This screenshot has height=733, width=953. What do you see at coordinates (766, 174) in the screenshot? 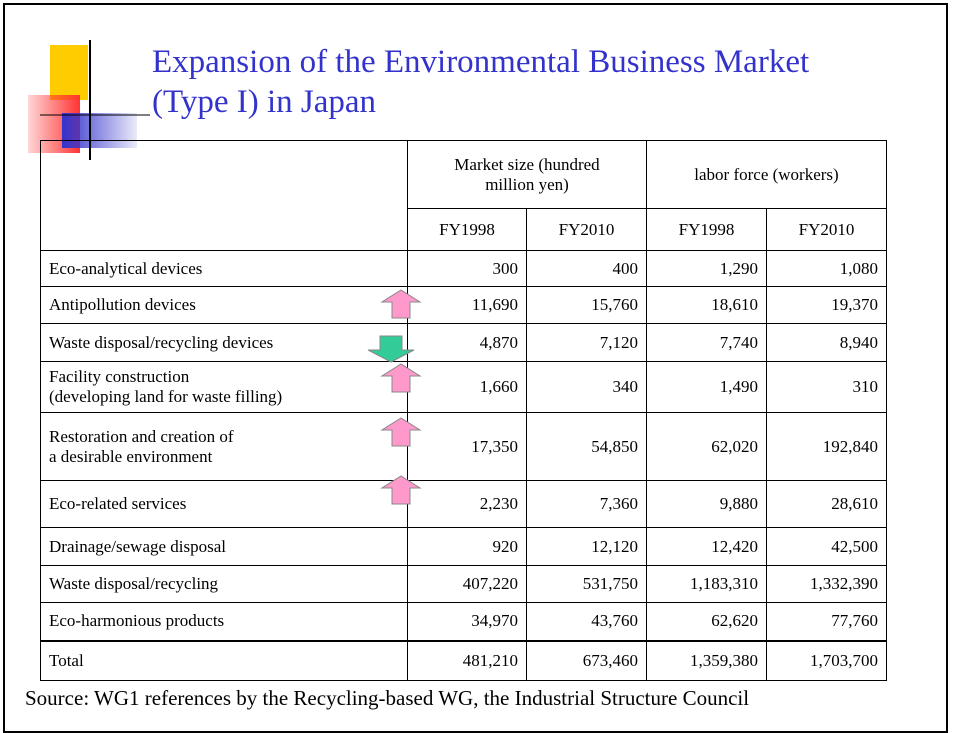
I see `group-header: labor force (workers)` at bounding box center [766, 174].